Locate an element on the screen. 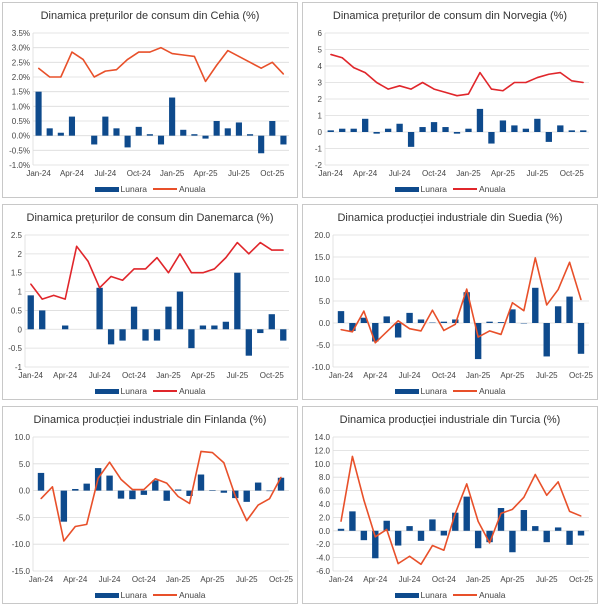  y-tick-label: -2 is located at coordinates (319, 165).